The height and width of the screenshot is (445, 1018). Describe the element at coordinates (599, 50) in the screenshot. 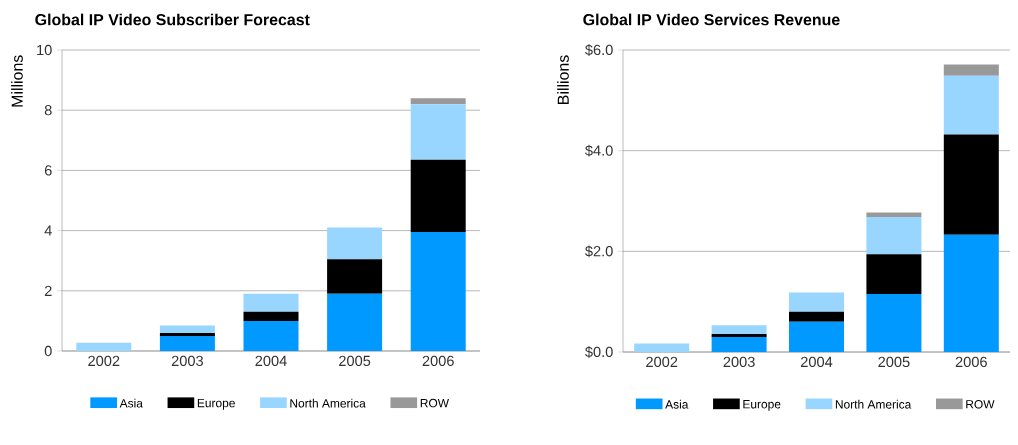

I see `y-tick-label: $6.0` at that location.